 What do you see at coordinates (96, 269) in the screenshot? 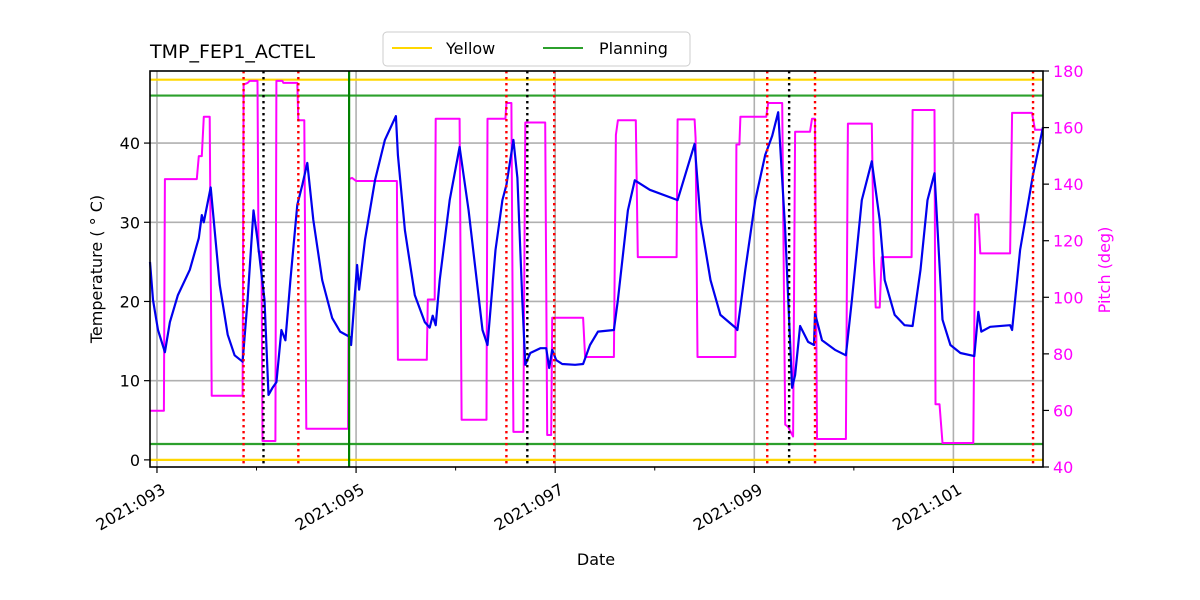
I see `y-axis-title: Temperature ( ° C)` at bounding box center [96, 269].